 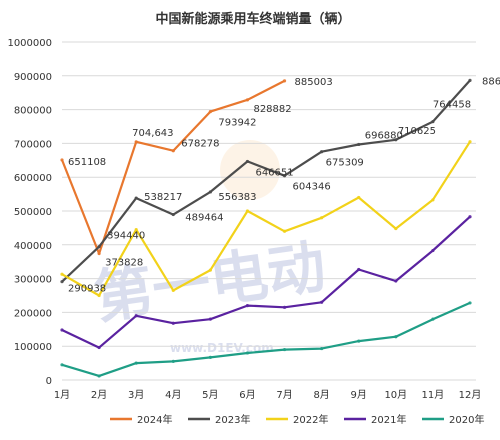 What do you see at coordinates (312, 187) in the screenshot?
I see `data-label: 604346` at bounding box center [312, 187].